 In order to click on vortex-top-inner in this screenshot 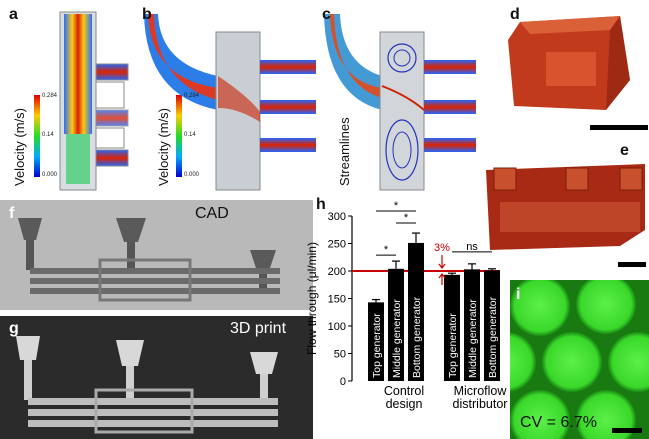, I will do `click(402, 58)`.